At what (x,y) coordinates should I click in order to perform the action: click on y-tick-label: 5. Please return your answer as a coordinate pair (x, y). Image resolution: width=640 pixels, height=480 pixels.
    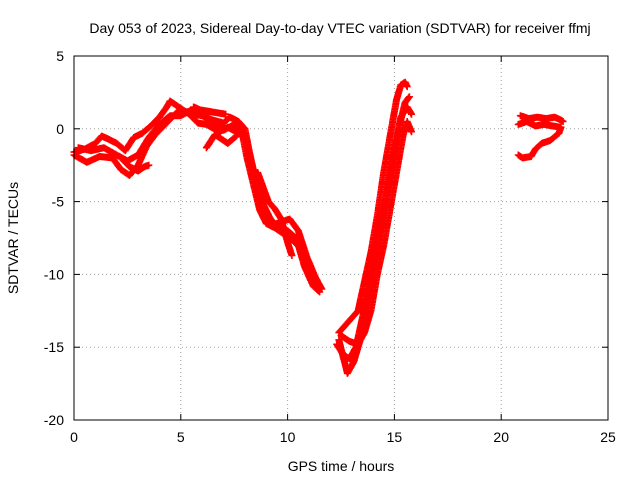
    Looking at the image, I should click on (60, 56).